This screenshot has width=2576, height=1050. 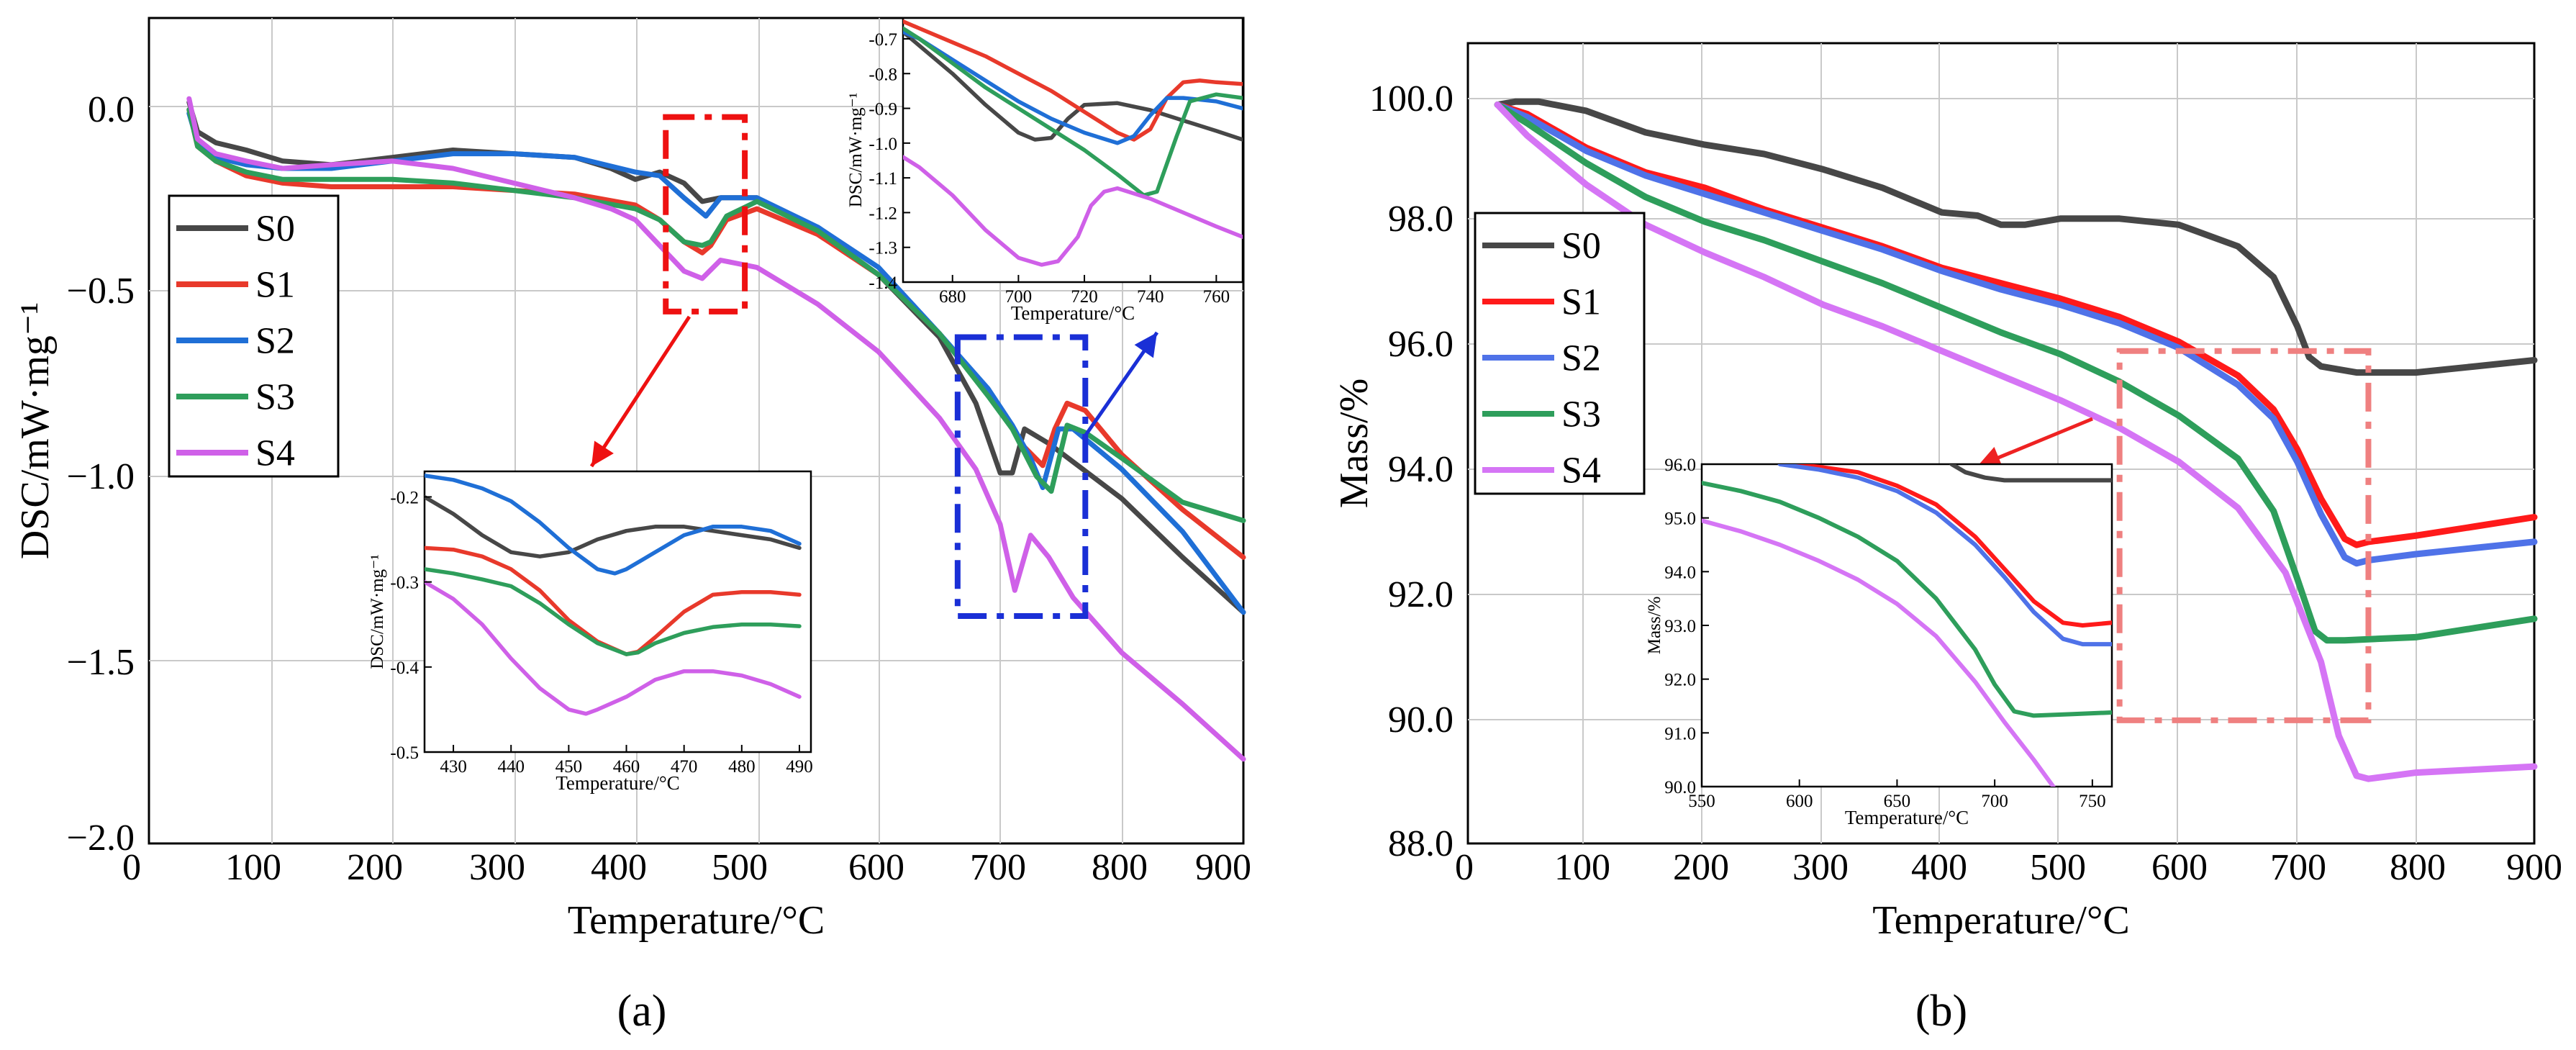 I want to click on tg_main-xtick-label: 700, so click(x=2298, y=868).